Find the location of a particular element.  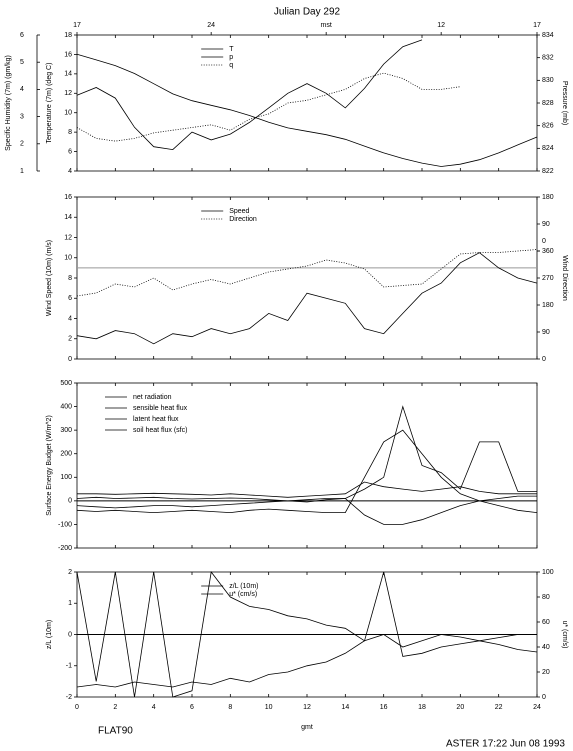

y2-tick-label: 826 is located at coordinates (548, 126).